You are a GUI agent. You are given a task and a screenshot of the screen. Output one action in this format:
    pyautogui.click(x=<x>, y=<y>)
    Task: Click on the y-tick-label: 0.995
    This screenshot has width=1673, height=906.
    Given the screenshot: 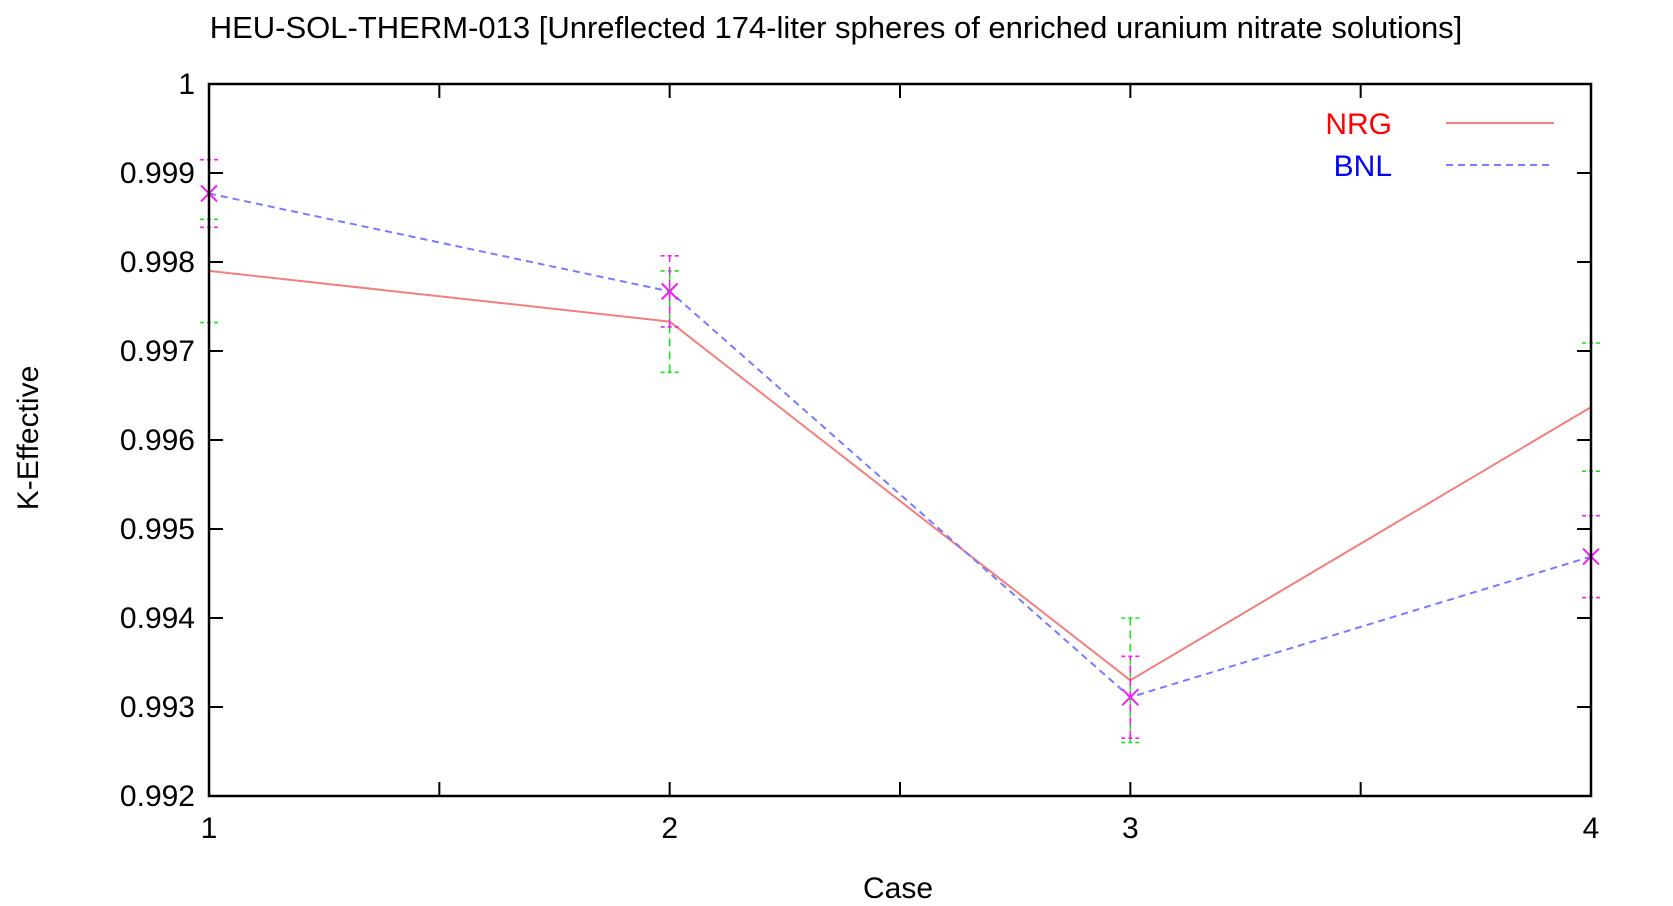 What is the action you would take?
    pyautogui.click(x=157, y=529)
    